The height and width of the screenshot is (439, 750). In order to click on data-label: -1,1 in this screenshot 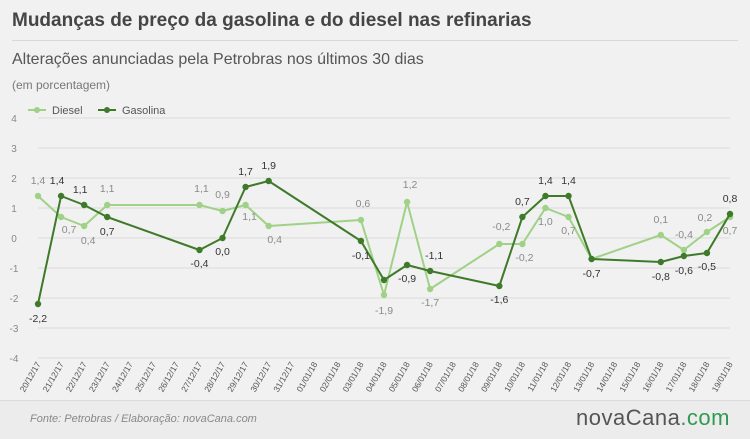, I will do `click(434, 256)`.